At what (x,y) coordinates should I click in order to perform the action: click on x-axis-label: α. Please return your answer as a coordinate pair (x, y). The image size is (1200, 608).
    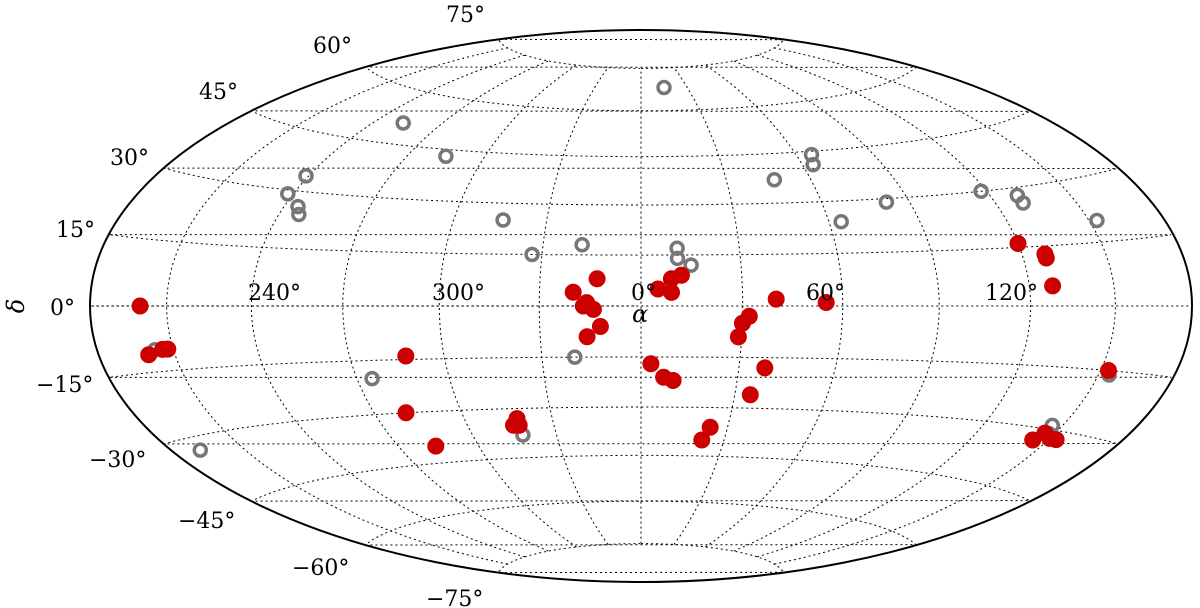
    Looking at the image, I should click on (640, 314).